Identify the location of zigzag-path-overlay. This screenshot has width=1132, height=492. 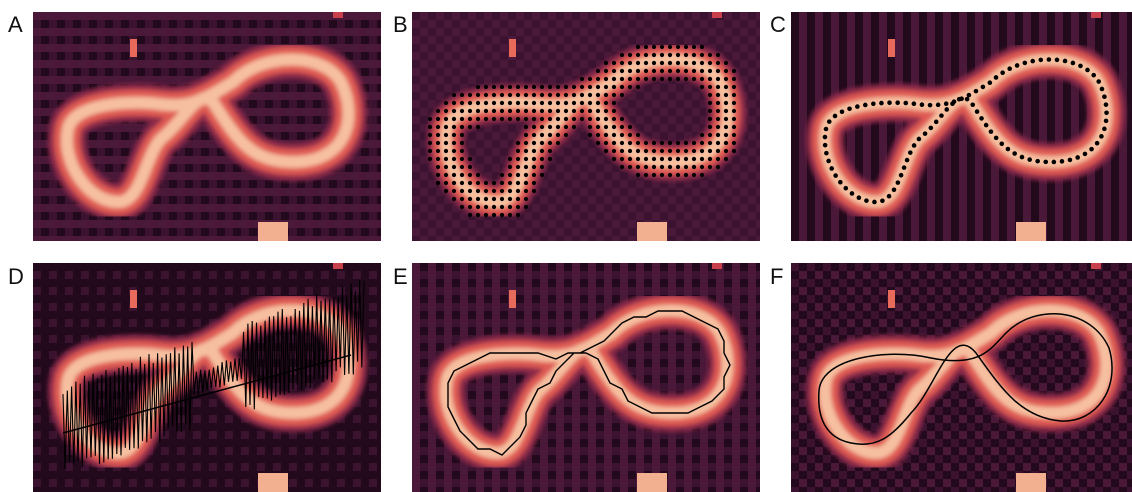
(213, 374).